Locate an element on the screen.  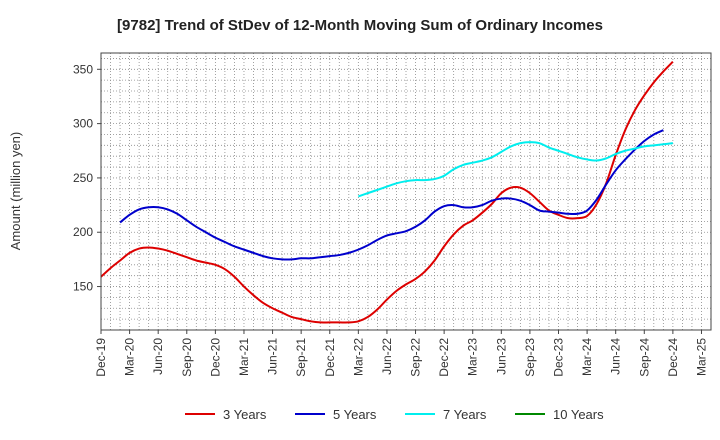
x-tick-label: Mar-20 is located at coordinates (130, 357).